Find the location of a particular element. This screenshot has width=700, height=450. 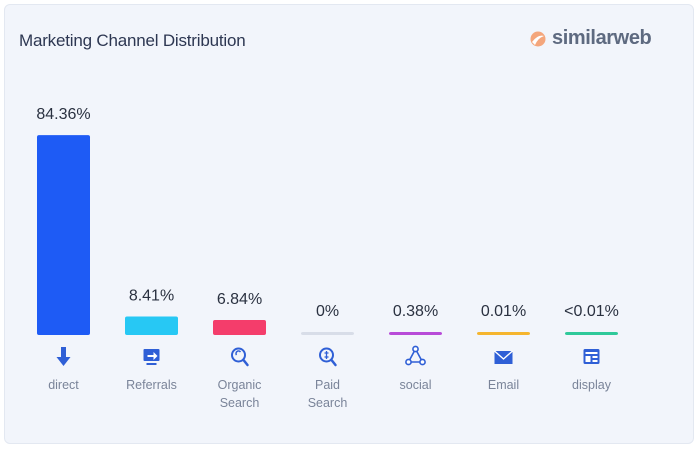

bar-email is located at coordinates (503, 333).